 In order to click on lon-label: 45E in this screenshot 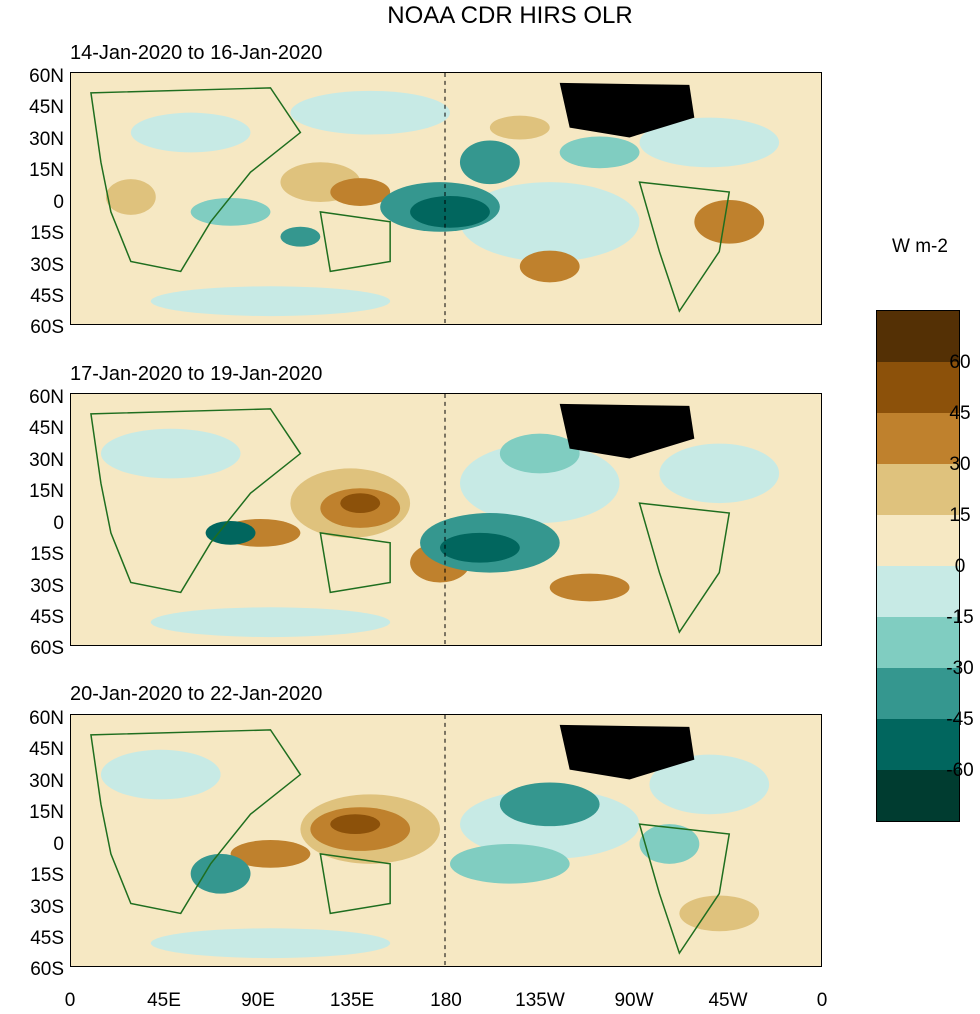, I will do `click(164, 1000)`.